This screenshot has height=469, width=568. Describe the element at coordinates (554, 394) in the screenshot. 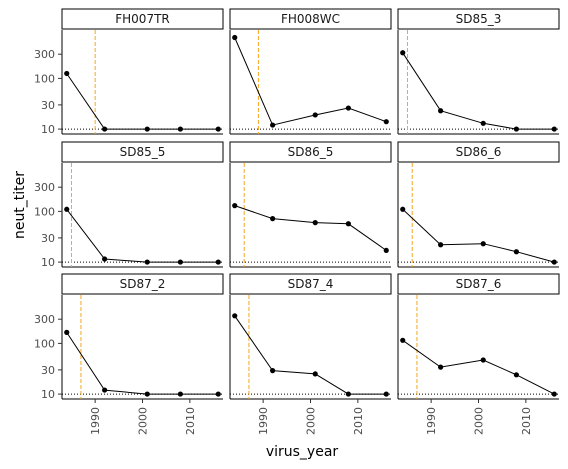

I see `data-point-sd87-6-2016` at that location.